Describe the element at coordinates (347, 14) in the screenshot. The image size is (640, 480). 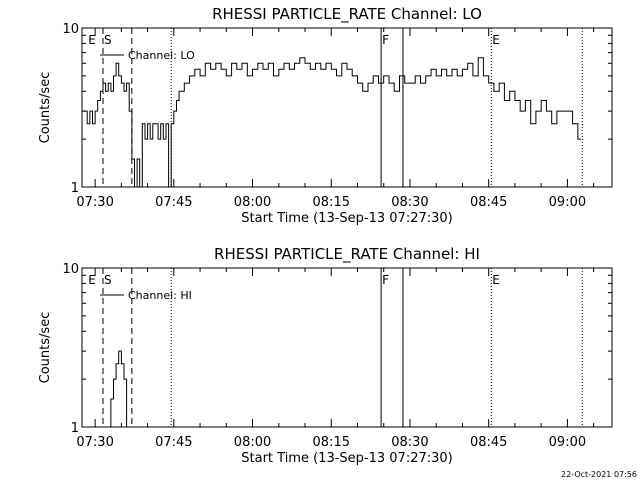
I see `chart-title: RHESSI PARTICLE_RATE Channel: LO` at that location.